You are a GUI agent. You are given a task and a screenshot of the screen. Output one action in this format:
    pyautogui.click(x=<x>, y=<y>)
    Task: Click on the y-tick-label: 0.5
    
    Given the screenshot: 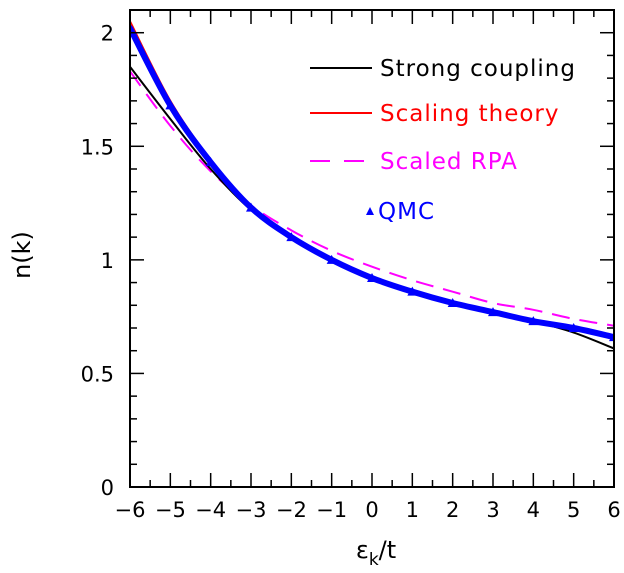 What is the action you would take?
    pyautogui.click(x=97, y=374)
    